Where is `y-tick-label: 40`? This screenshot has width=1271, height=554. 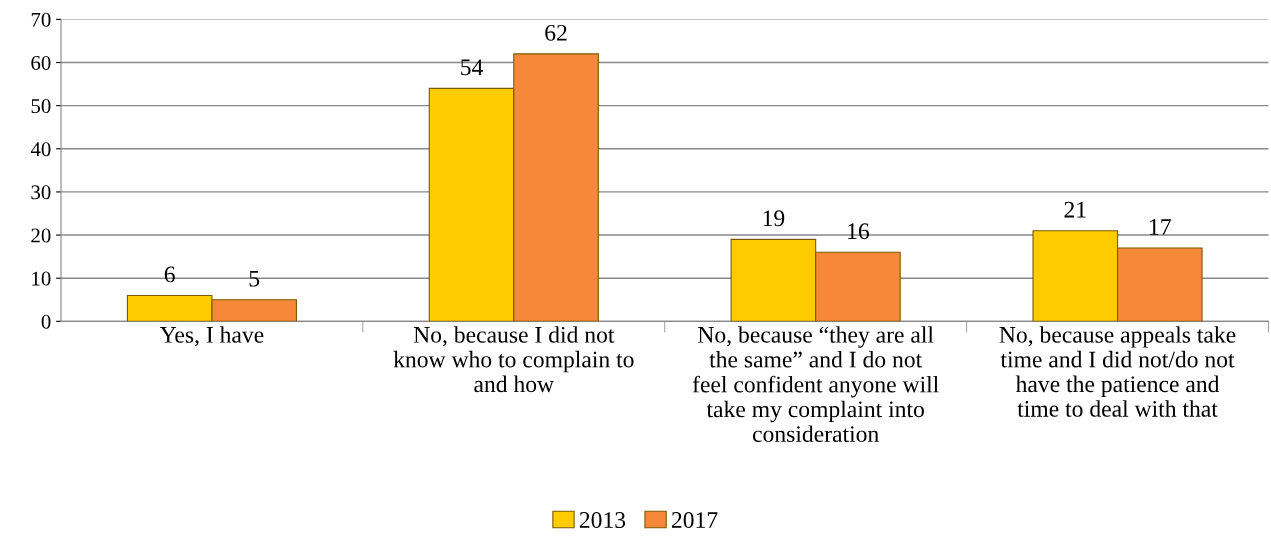
y-tick-label: 40 is located at coordinates (40, 149).